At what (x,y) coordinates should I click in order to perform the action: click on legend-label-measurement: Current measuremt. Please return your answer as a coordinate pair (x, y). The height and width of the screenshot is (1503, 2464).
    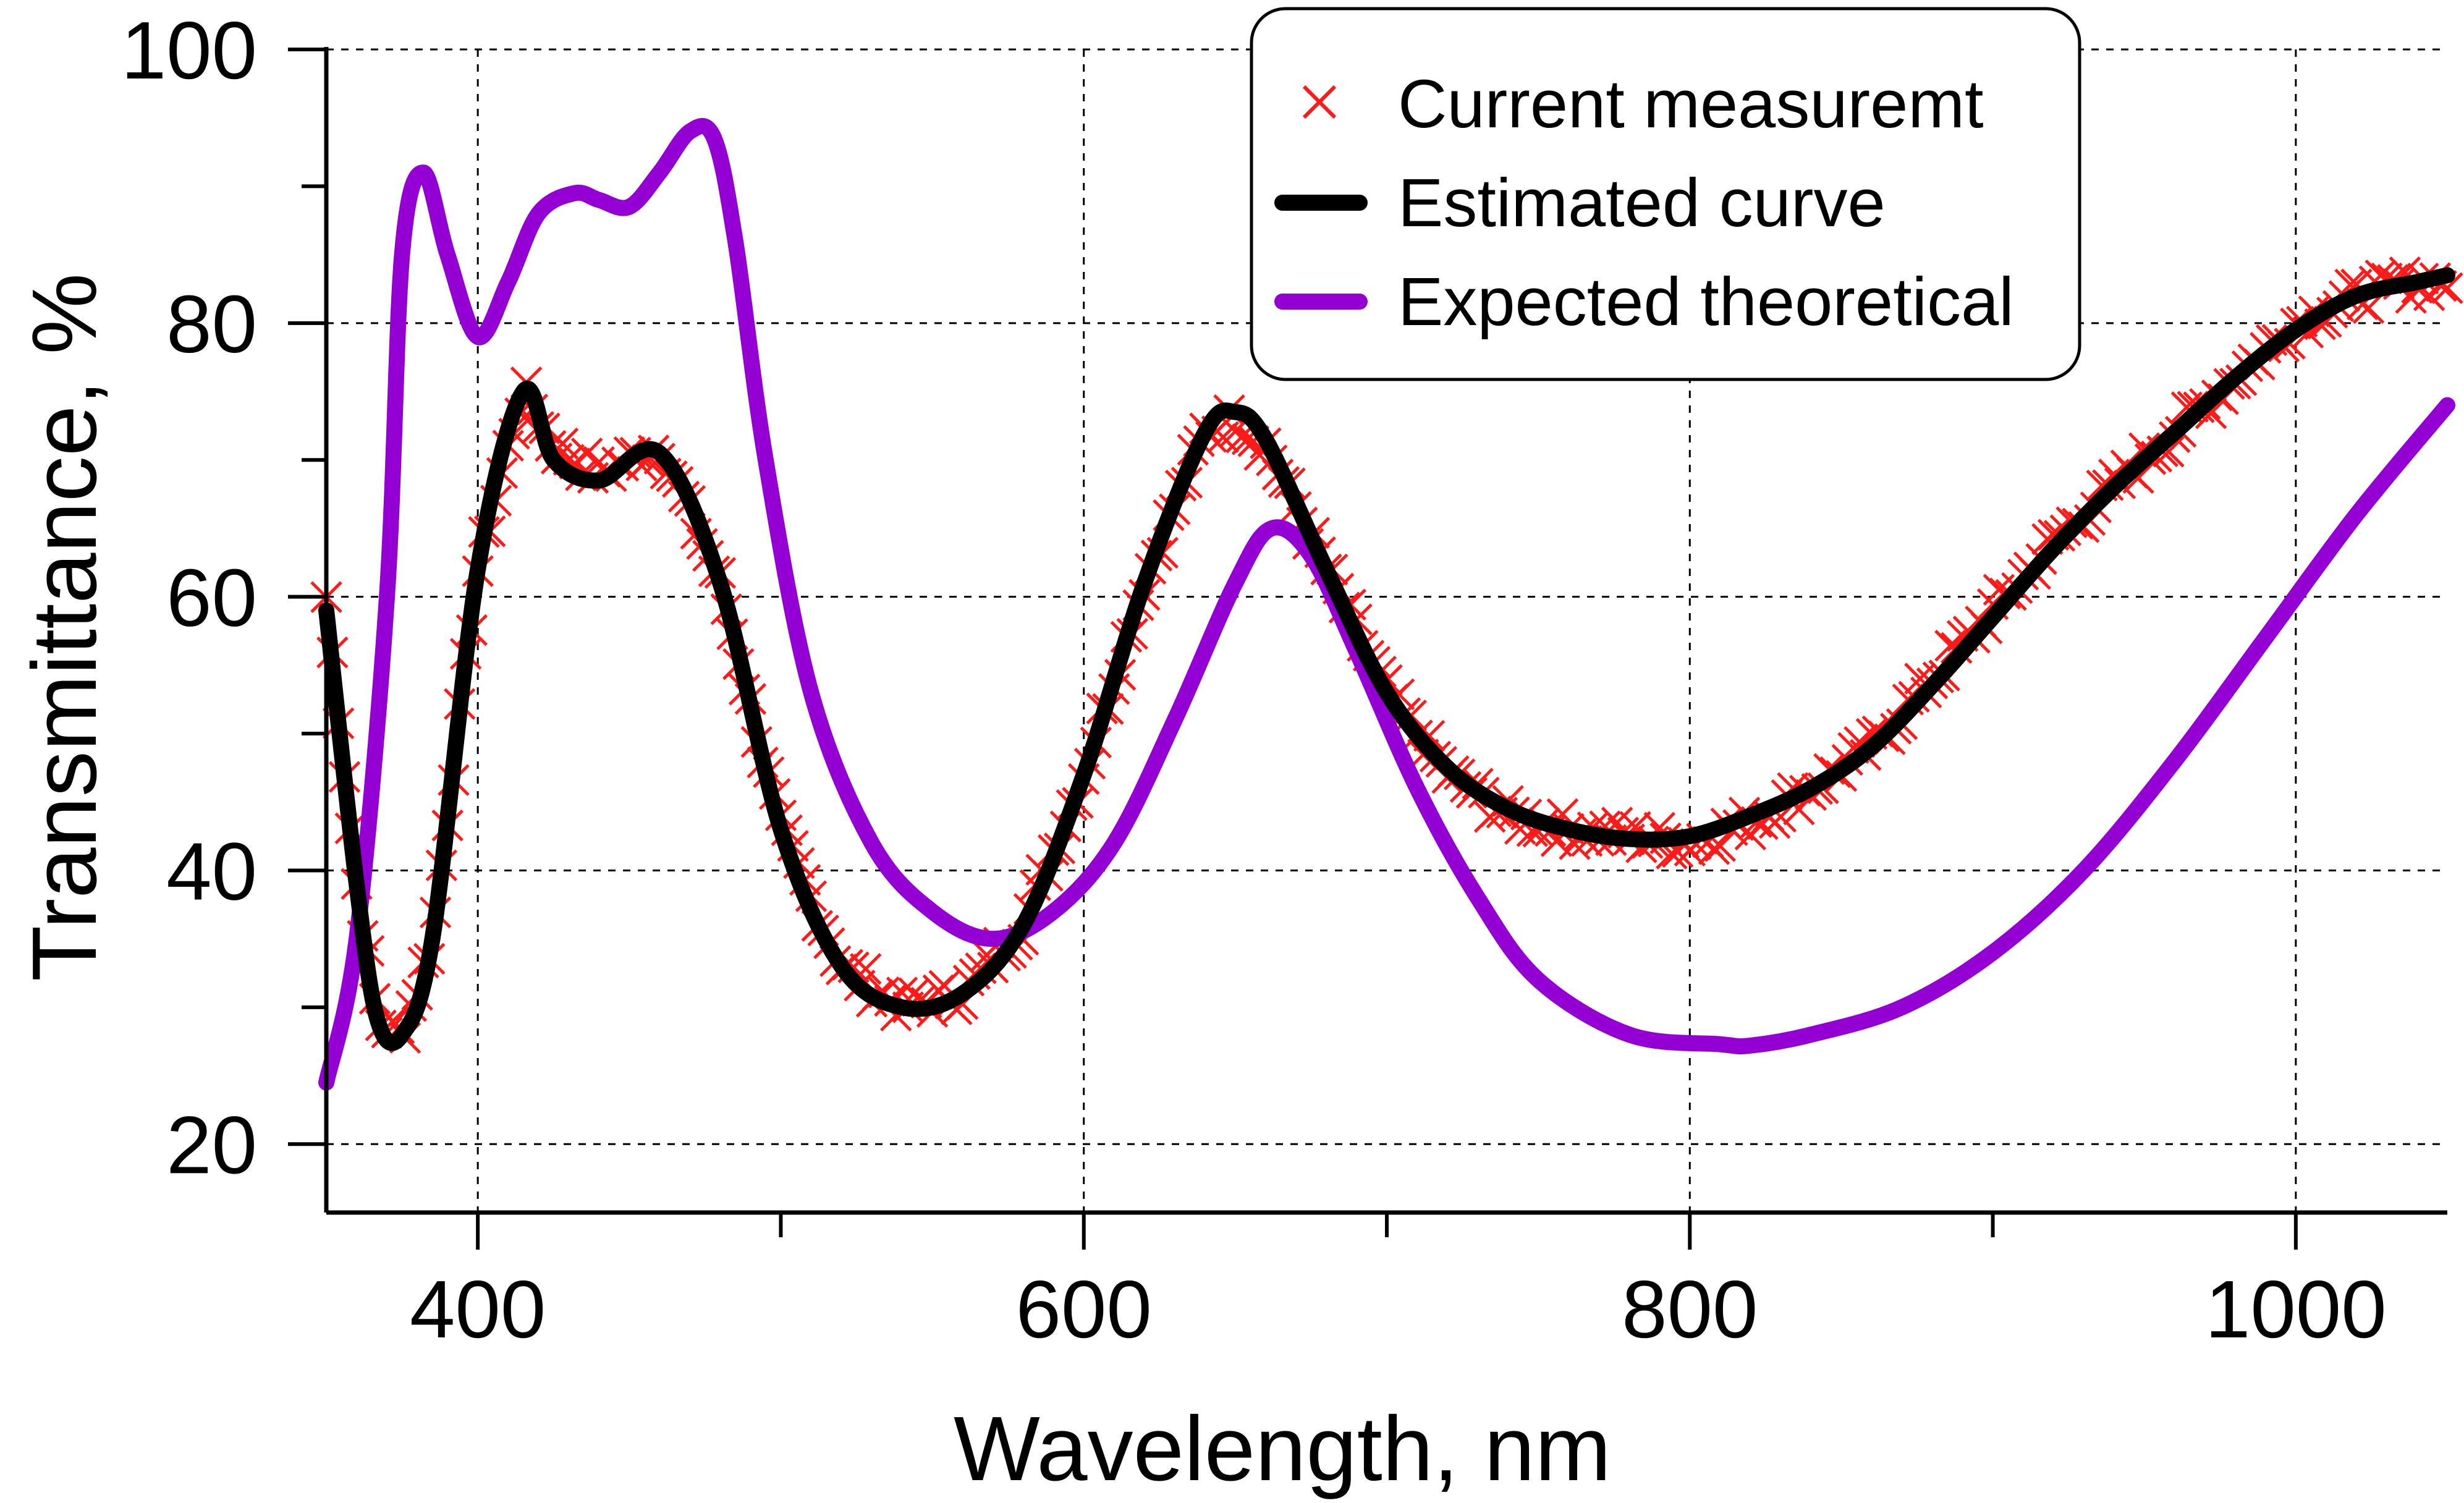
    Looking at the image, I should click on (1691, 104).